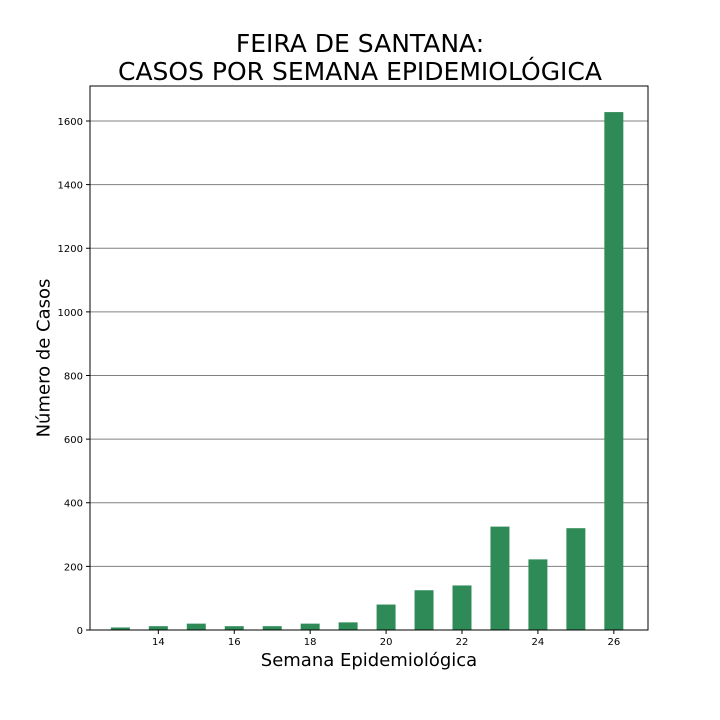 The height and width of the screenshot is (720, 720). I want to click on x-tick-label: 22, so click(462, 642).